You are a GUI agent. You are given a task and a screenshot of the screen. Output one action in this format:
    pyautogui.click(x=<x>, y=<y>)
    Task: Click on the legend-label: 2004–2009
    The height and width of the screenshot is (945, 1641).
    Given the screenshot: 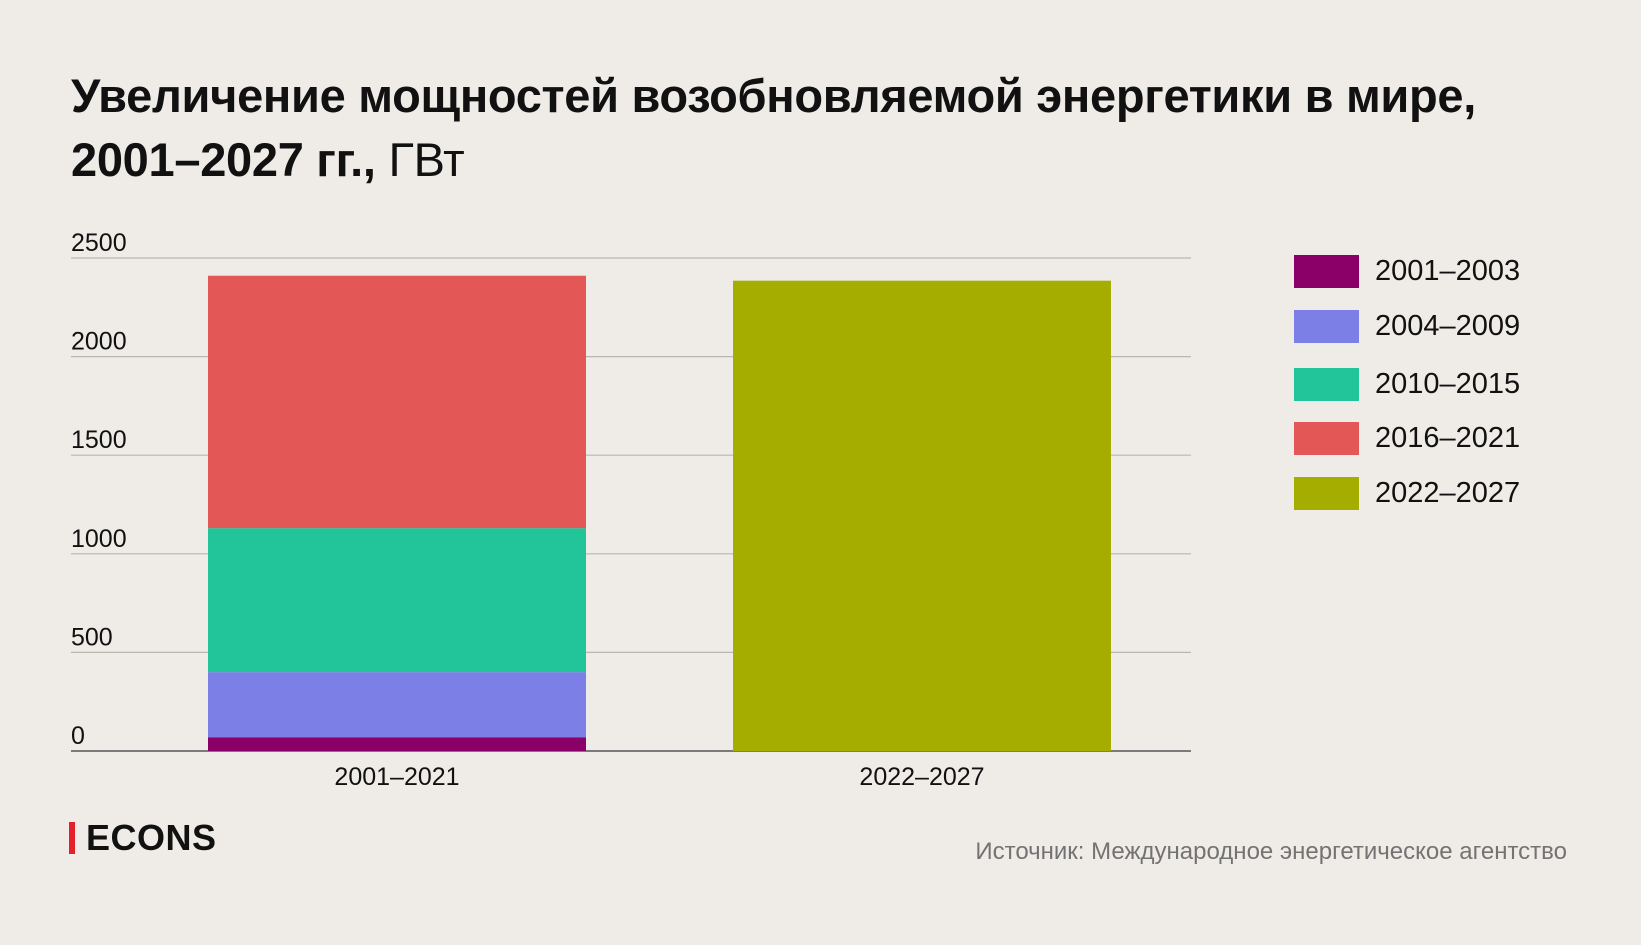 What is the action you would take?
    pyautogui.click(x=1448, y=326)
    